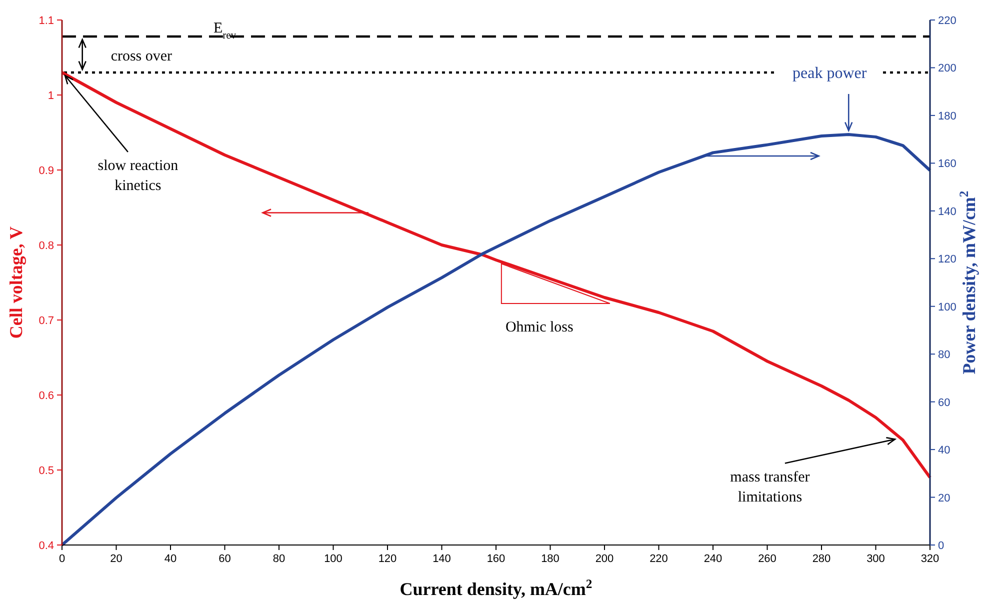  What do you see at coordinates (141, 56) in the screenshot?
I see `annotation: cross over` at bounding box center [141, 56].